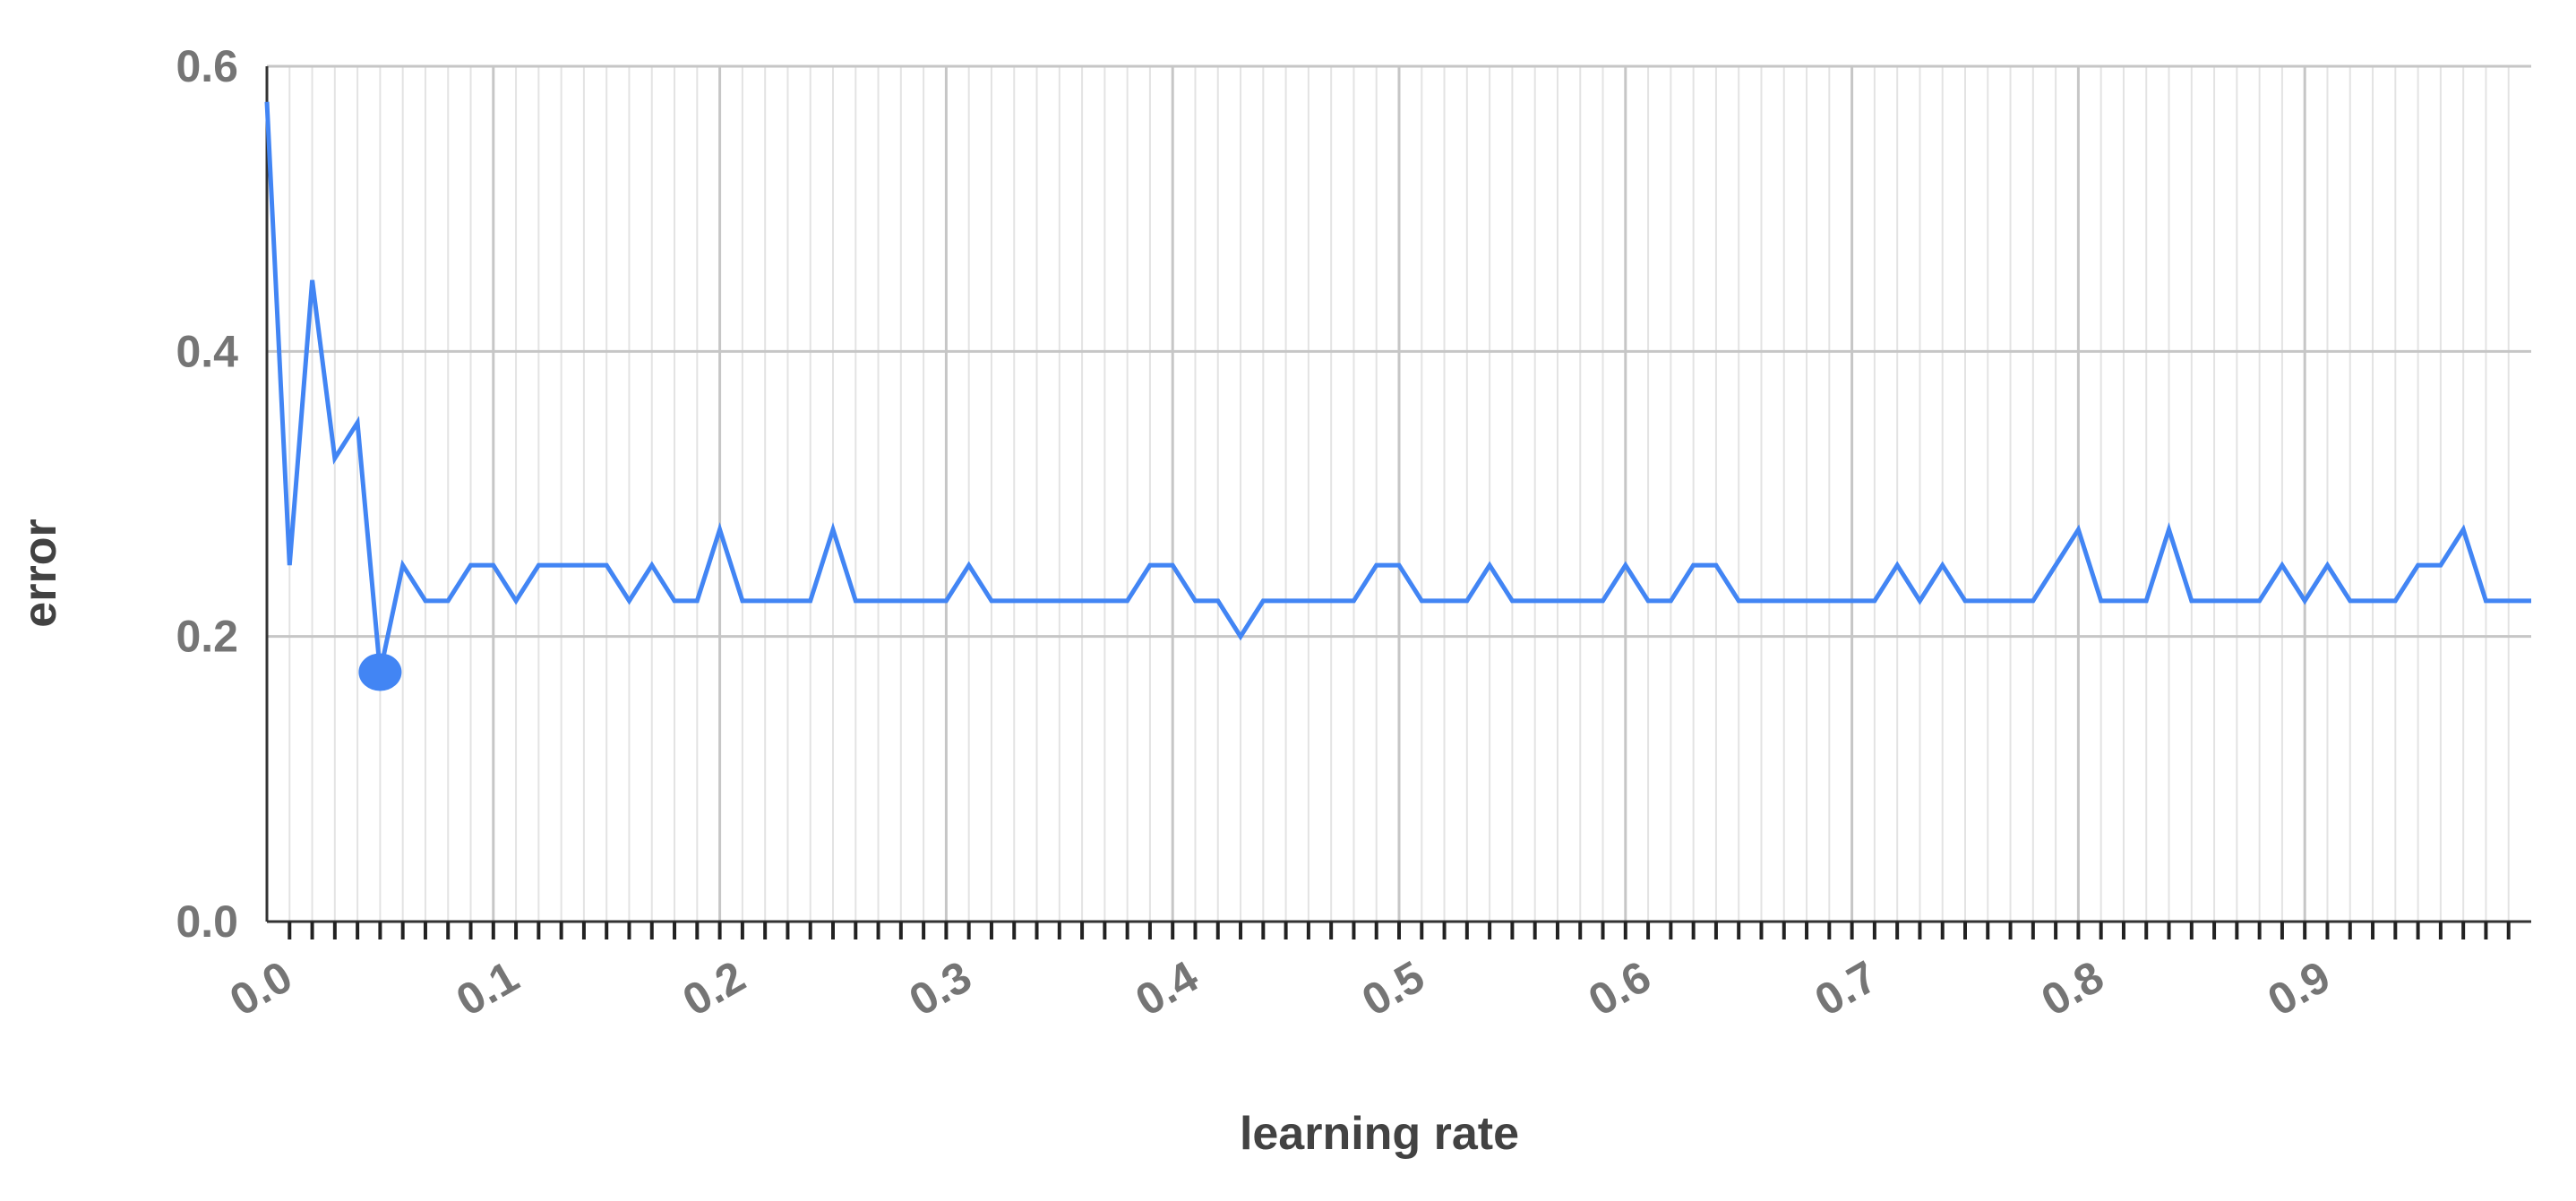 The height and width of the screenshot is (1201, 2576). Describe the element at coordinates (1399, 930) in the screenshot. I see `x-axis-ticks` at that location.